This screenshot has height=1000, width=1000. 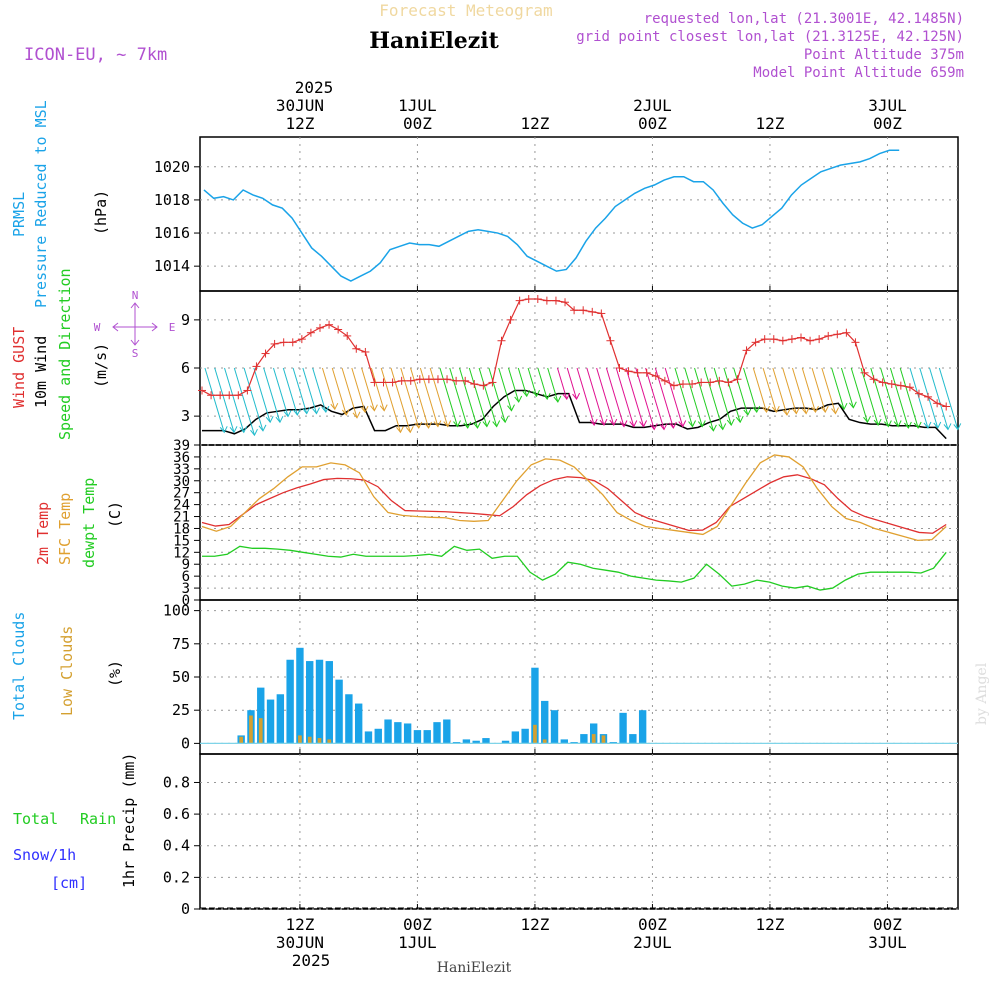 What do you see at coordinates (181, 494) in the screenshot?
I see `ytick-label: 27` at bounding box center [181, 494].